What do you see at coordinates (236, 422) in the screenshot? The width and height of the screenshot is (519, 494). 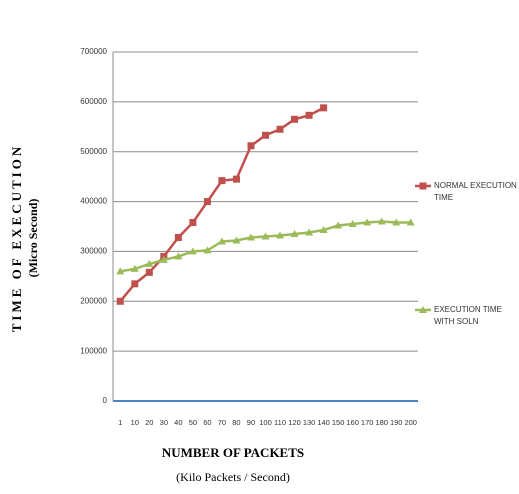 I see `x-tick-label: 80` at bounding box center [236, 422].